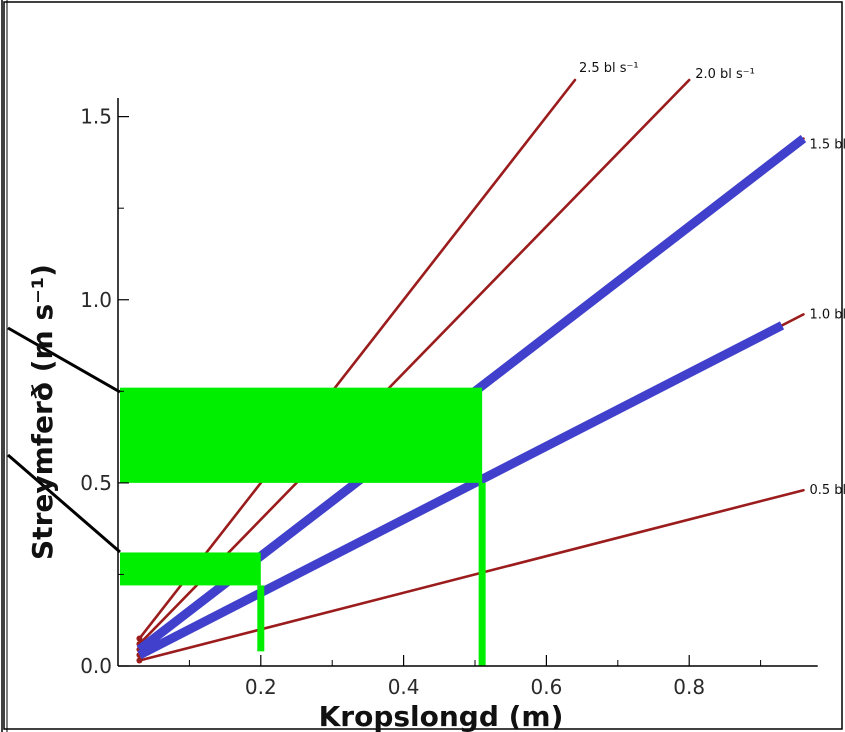  Describe the element at coordinates (261, 687) in the screenshot. I see `x-tick-label: 0.2` at that location.